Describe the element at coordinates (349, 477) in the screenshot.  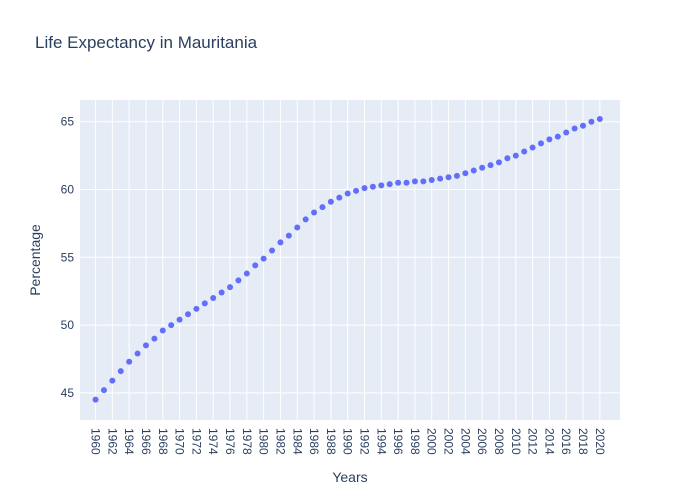
I see `x-axis-title: Years` at that location.